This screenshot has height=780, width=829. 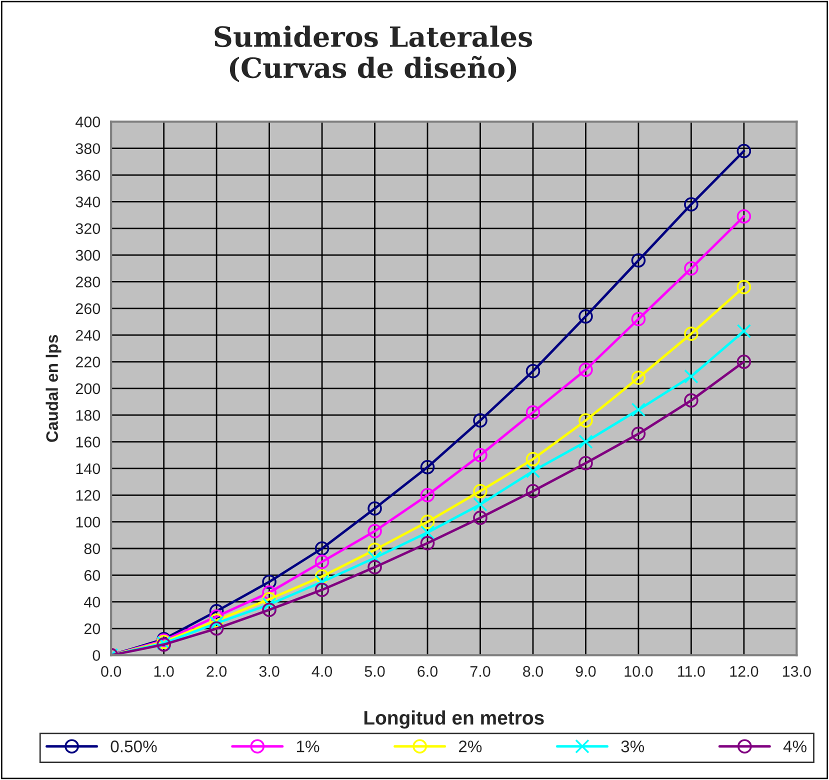 I want to click on legend-label: 1%, so click(x=308, y=746).